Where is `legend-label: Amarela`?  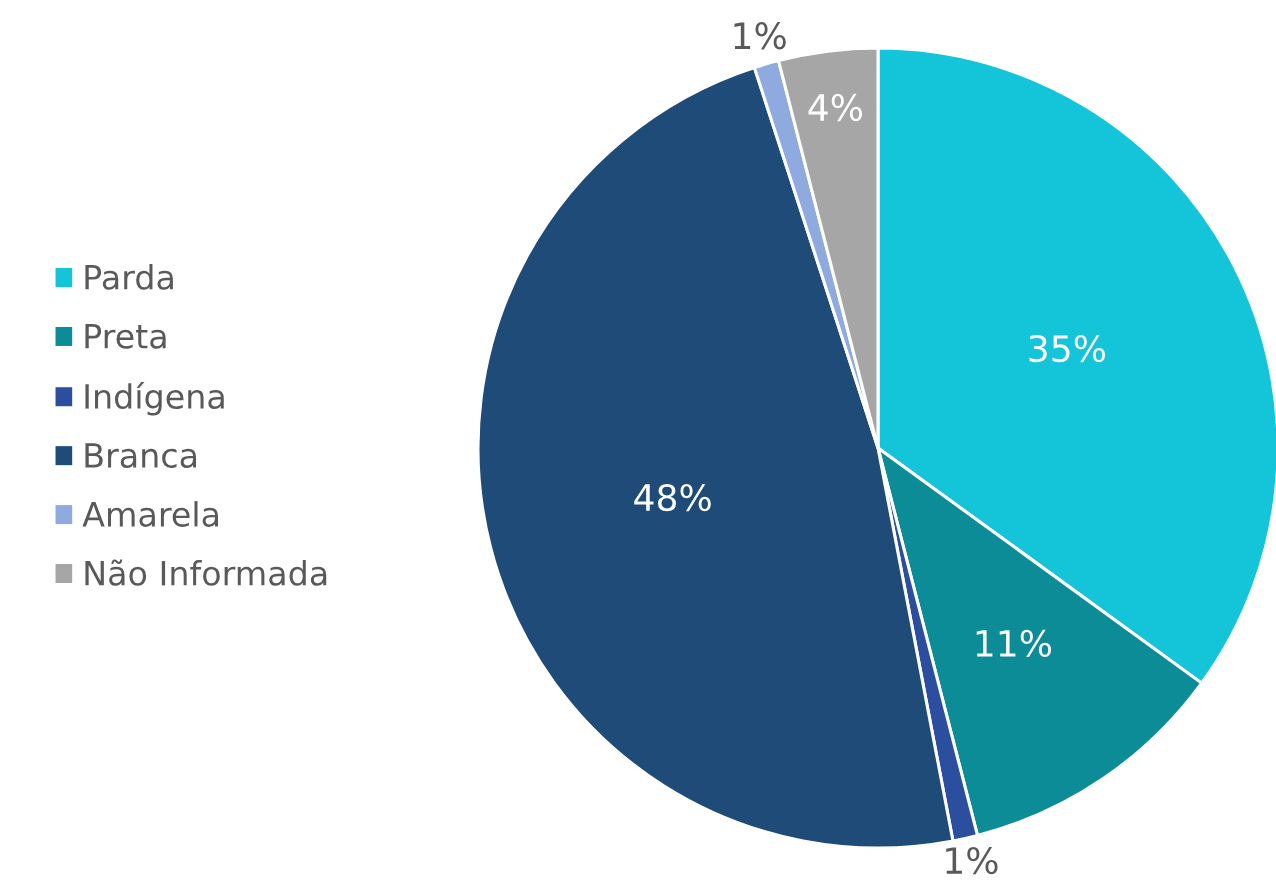 legend-label: Amarela is located at coordinates (150, 514).